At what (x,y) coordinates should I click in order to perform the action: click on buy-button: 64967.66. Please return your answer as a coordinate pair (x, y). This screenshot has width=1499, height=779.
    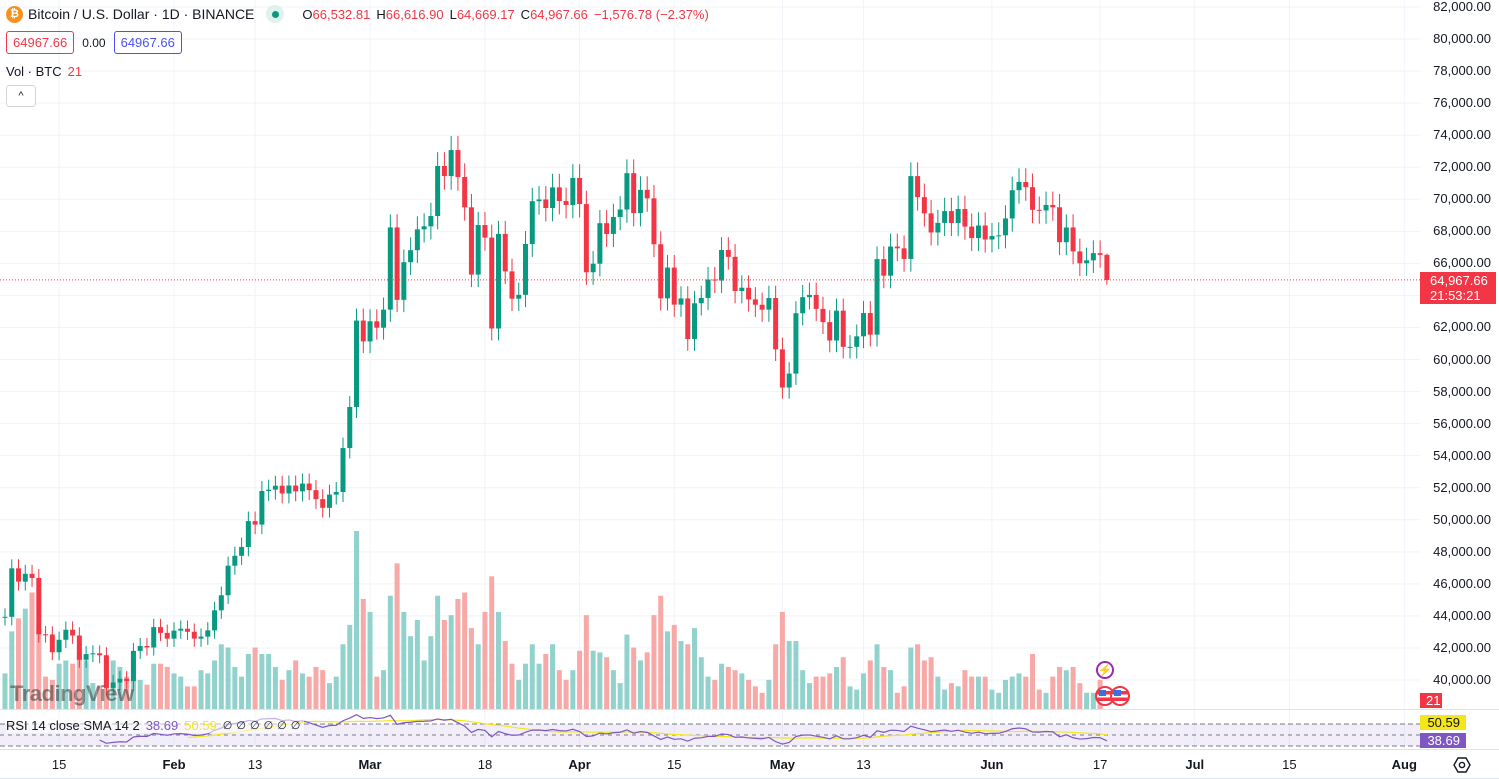
    Looking at the image, I should click on (147, 42).